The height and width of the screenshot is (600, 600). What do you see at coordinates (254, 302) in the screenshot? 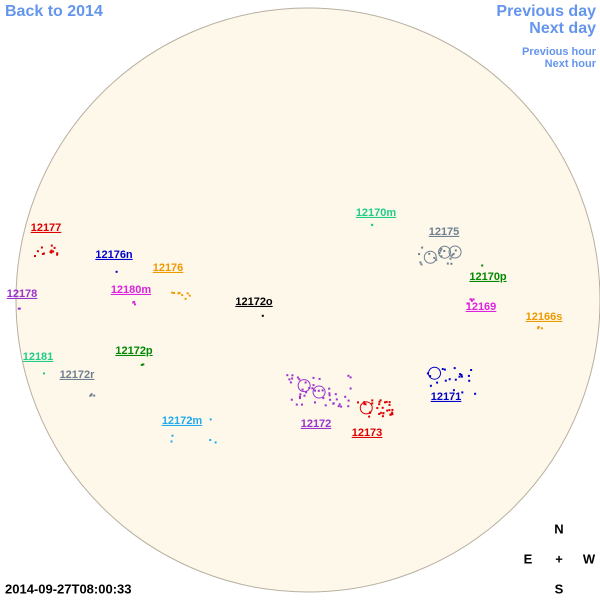
I see `region-label: 12172o` at bounding box center [254, 302].